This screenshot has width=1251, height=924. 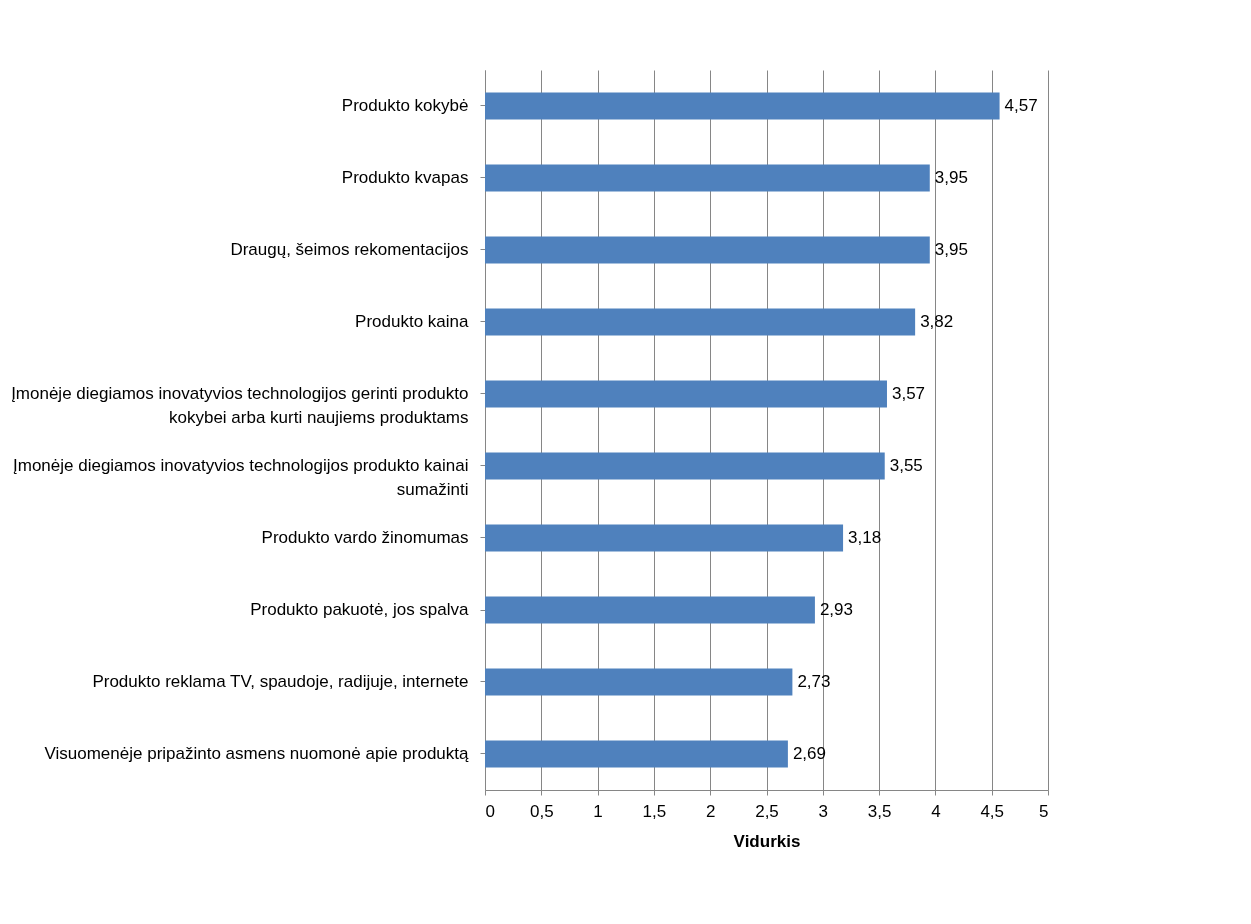 What do you see at coordinates (541, 811) in the screenshot?
I see `x-tick-label: 0,5` at bounding box center [541, 811].